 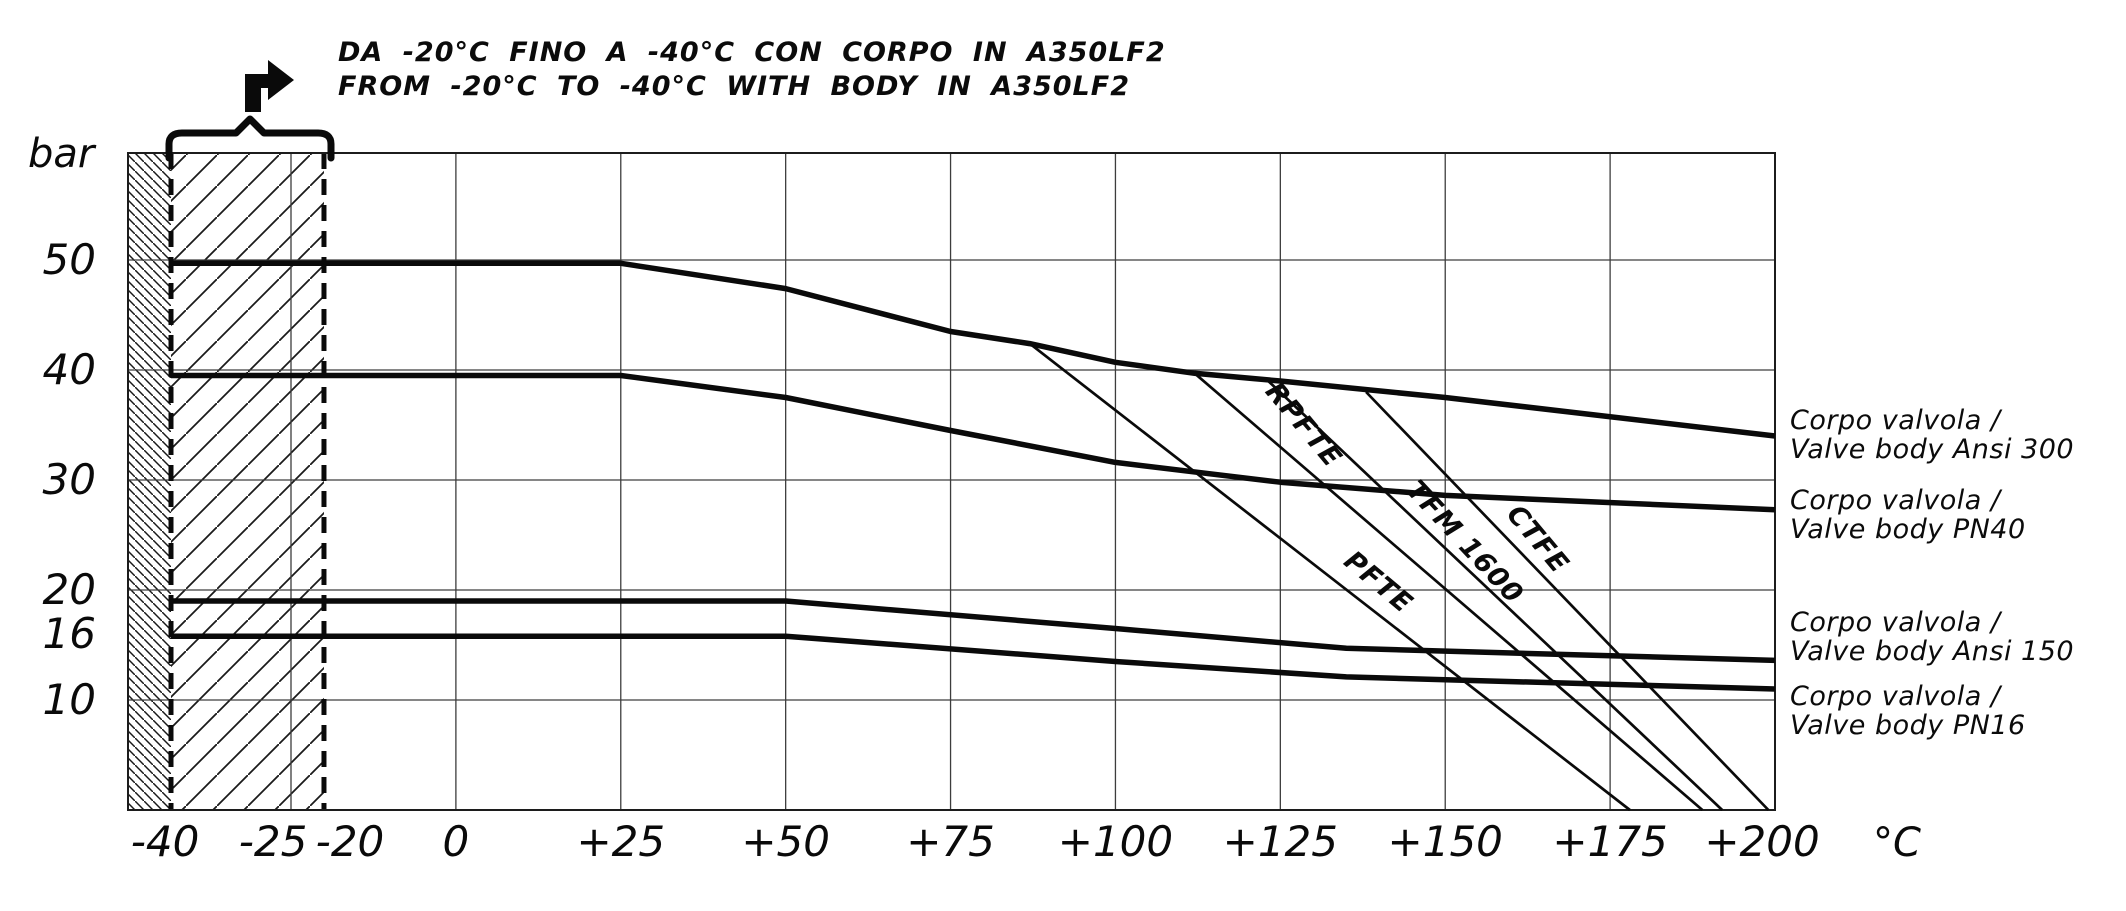 I want to click on curve-rpfte, so click(x=1448, y=592).